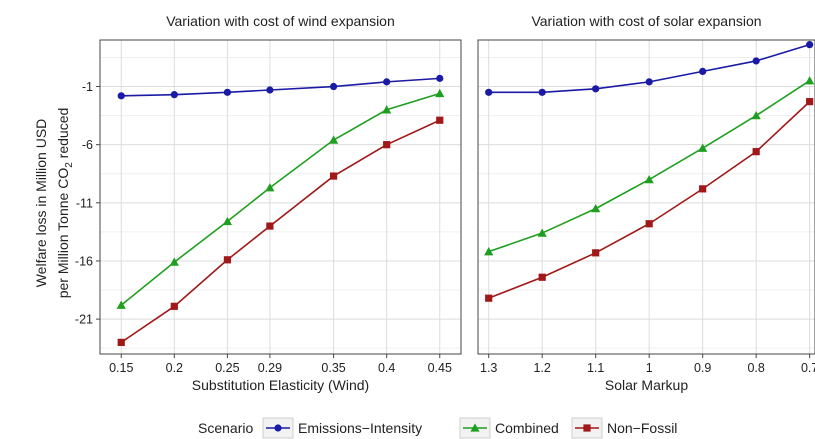  I want to click on x-axis-title: Substitution Elasticity (Wind), so click(280, 385).